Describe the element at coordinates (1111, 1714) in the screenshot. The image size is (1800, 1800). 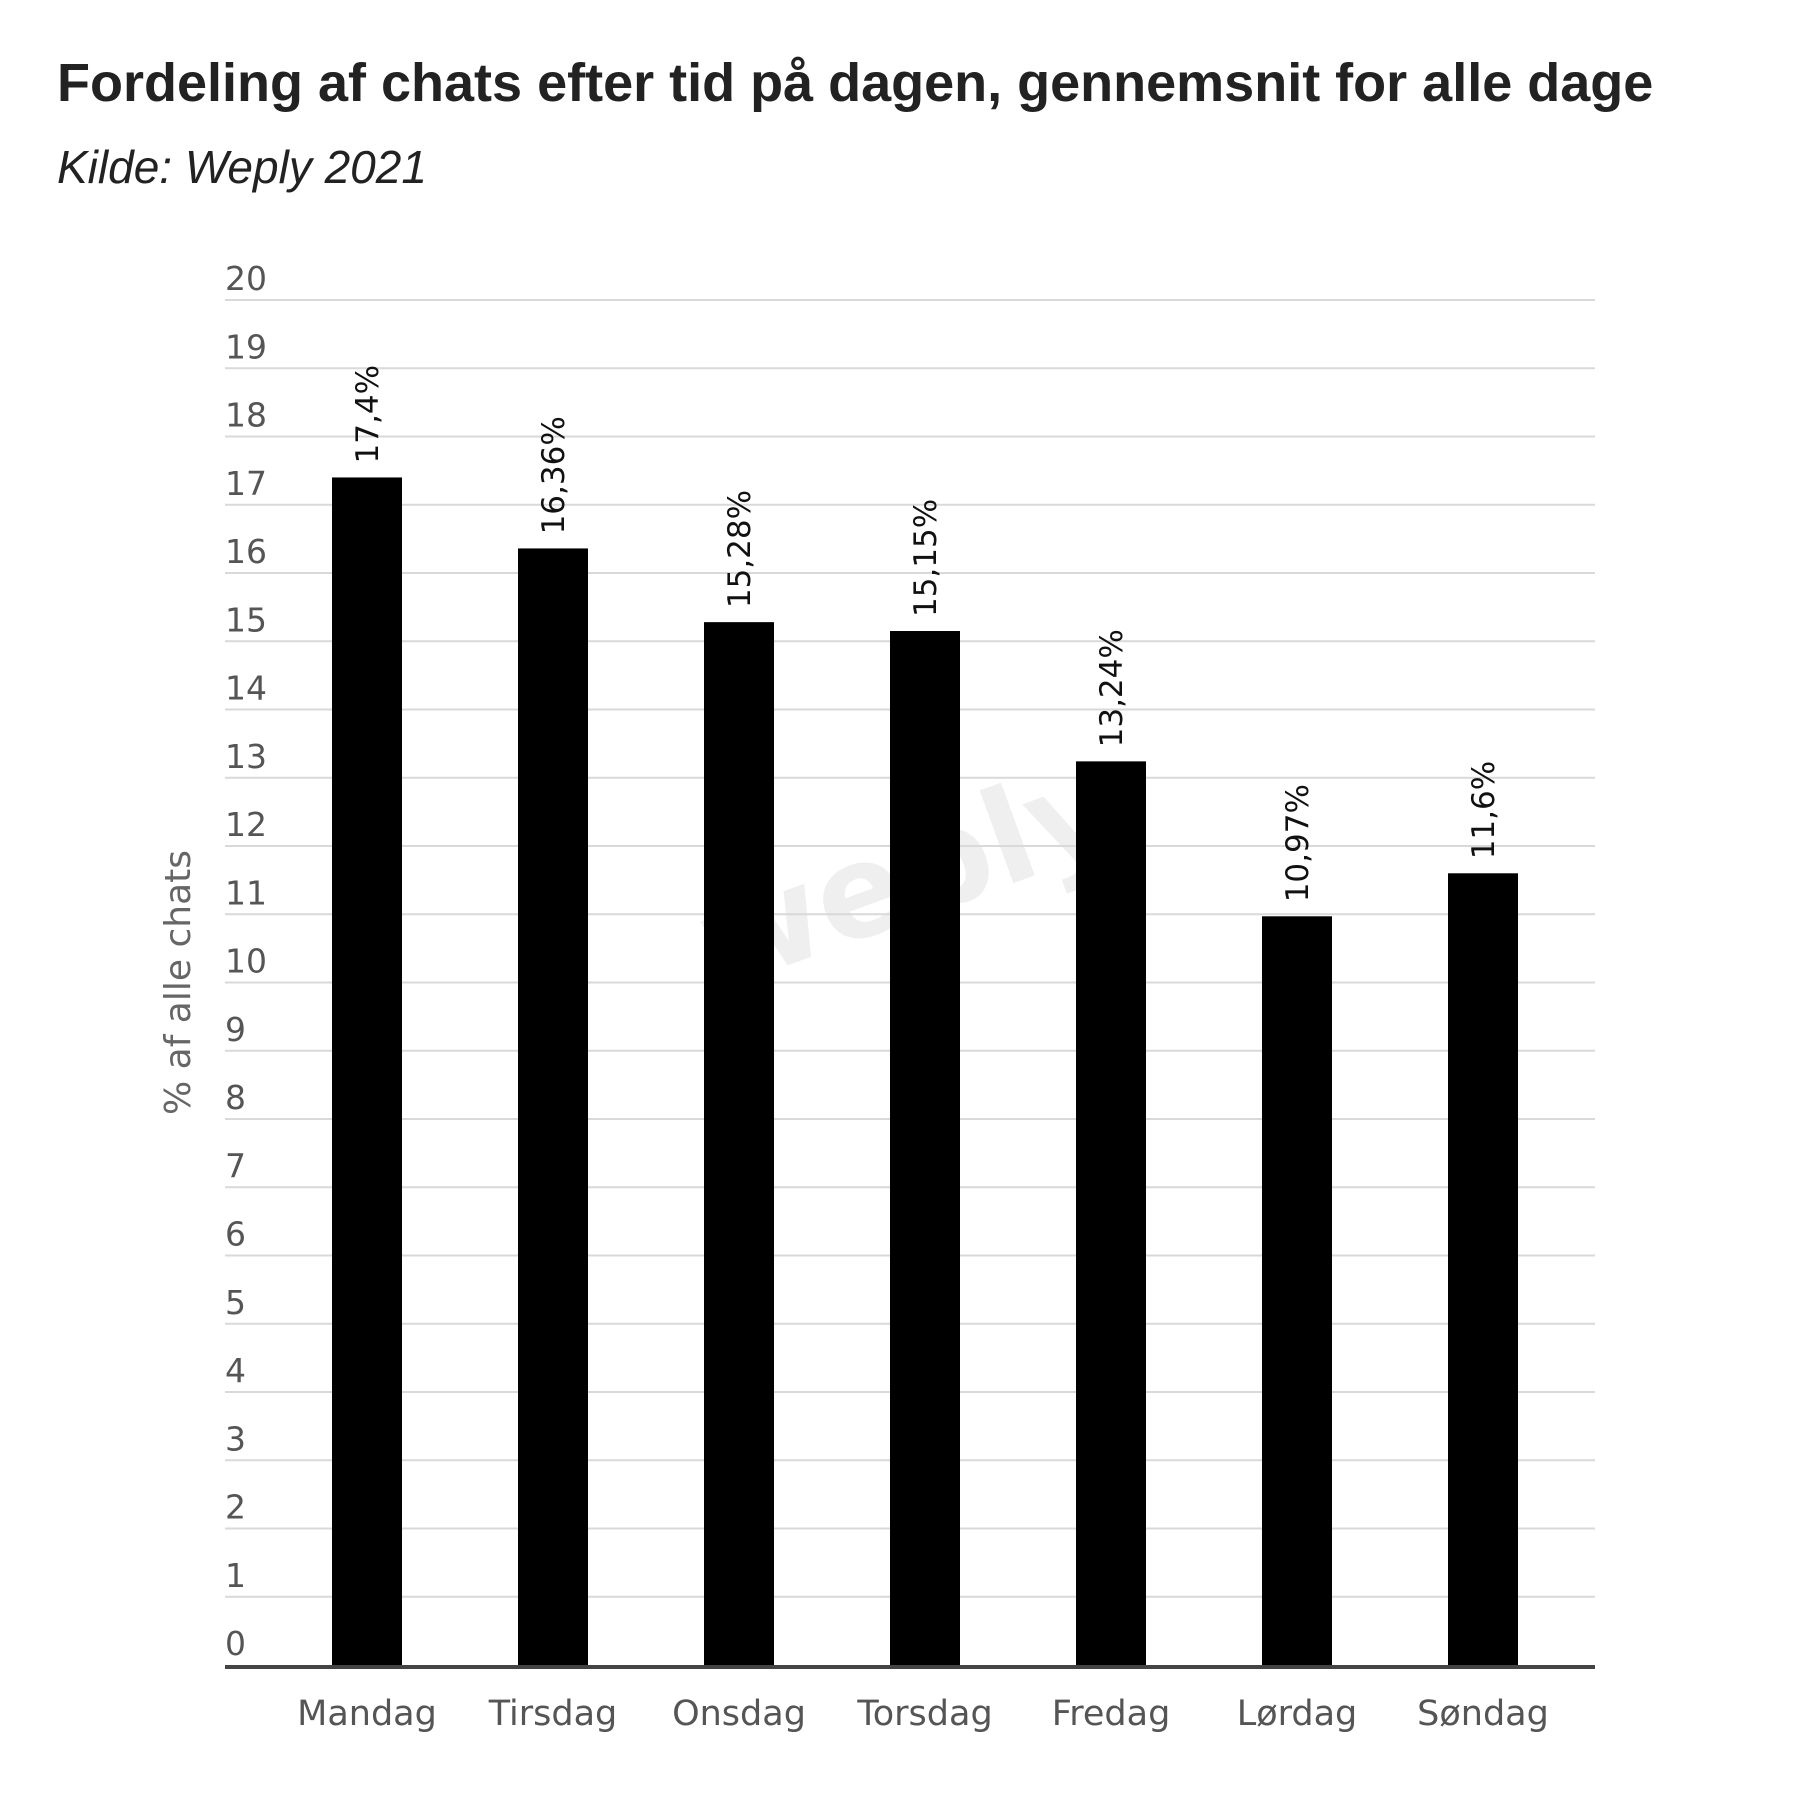
I see `x-tick-label: Fredag` at that location.